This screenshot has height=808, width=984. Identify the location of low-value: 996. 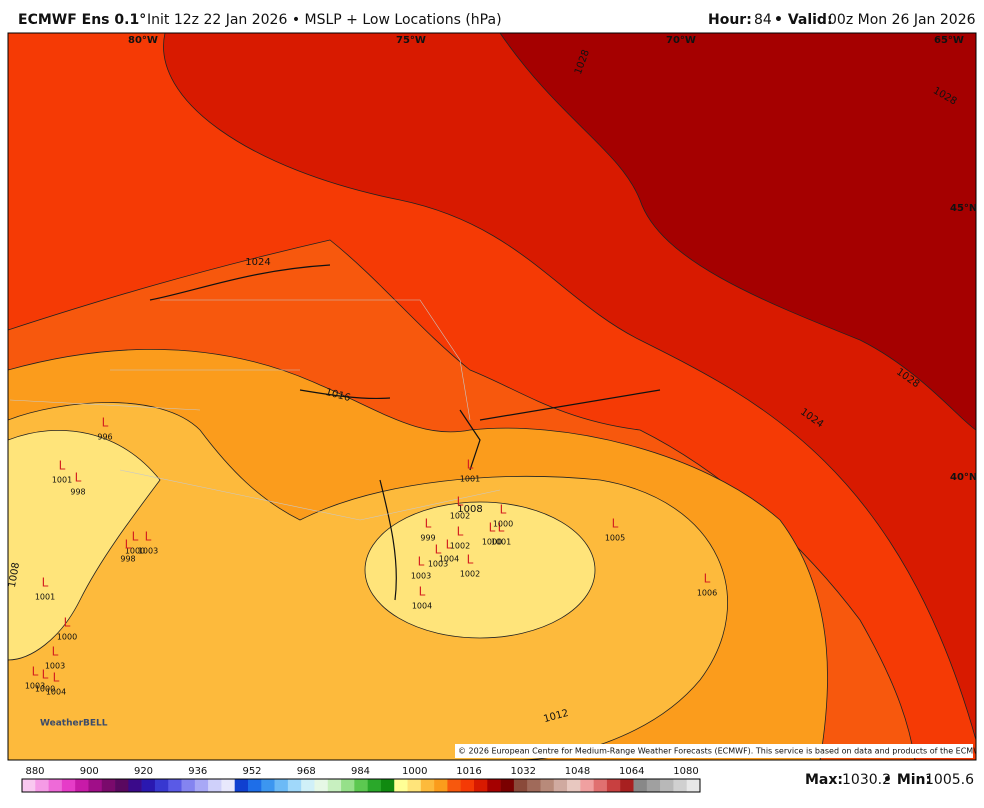
(104, 437).